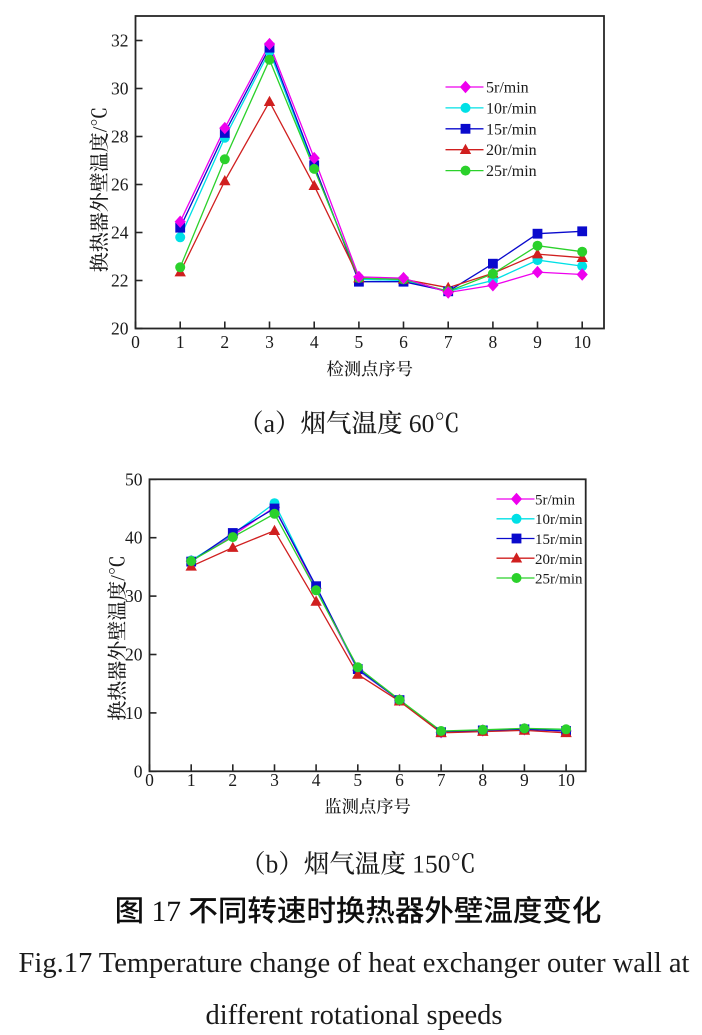 Image resolution: width=702 pixels, height=1035 pixels. Describe the element at coordinates (120, 41) in the screenshot. I see `svg-text: 32` at that location.